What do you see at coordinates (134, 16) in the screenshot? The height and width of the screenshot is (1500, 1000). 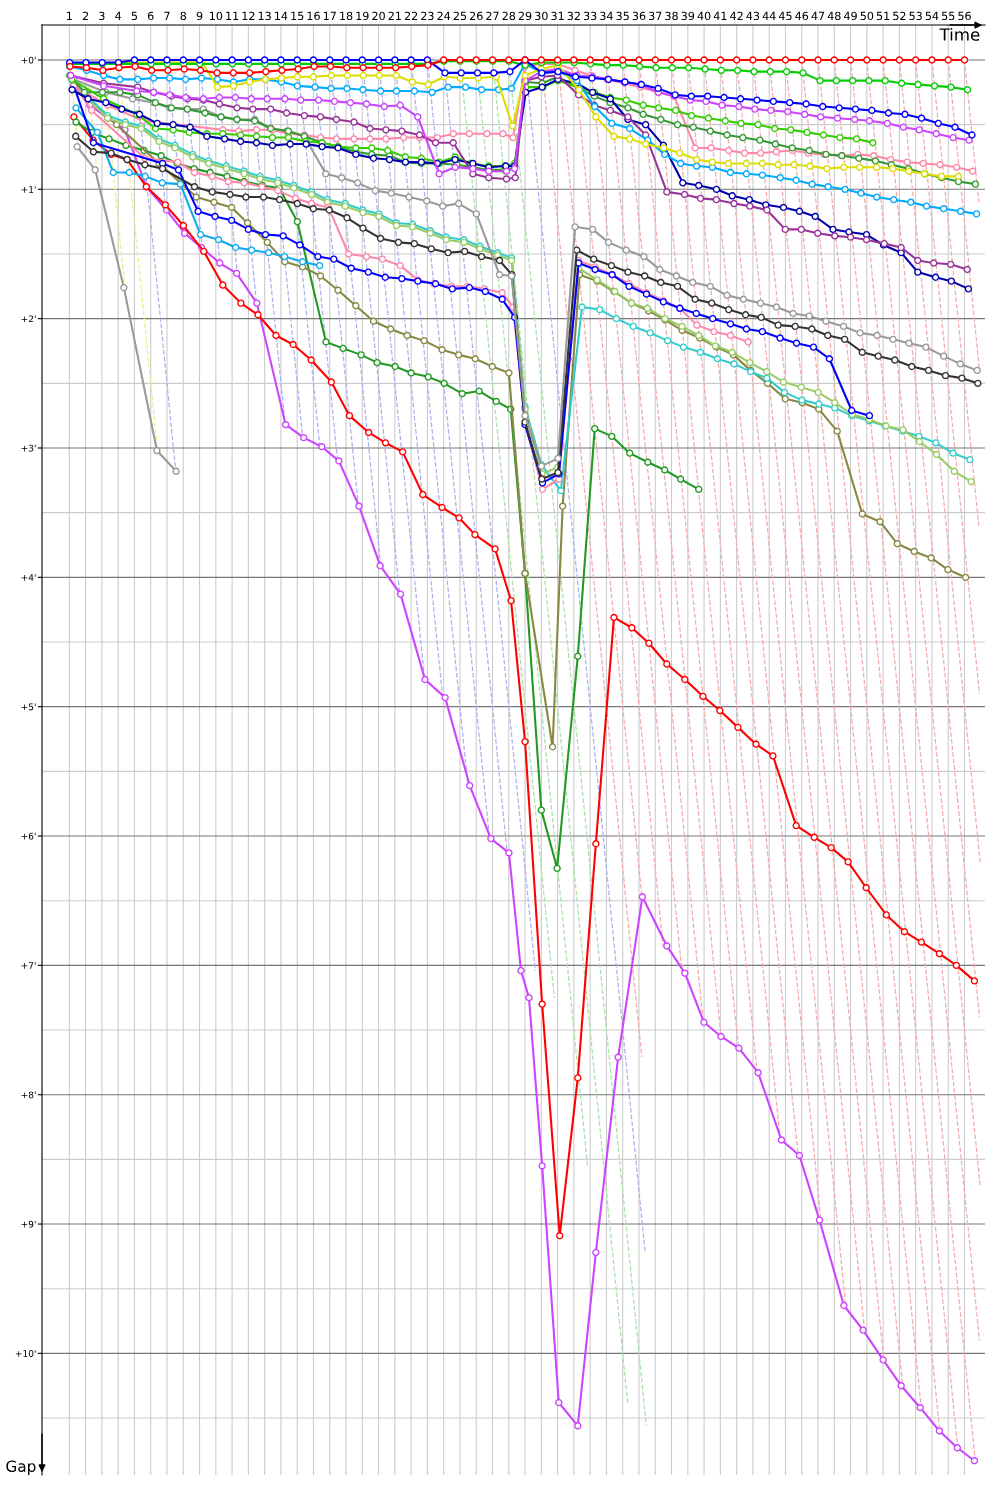 I see `x-tick-label: 5` at bounding box center [134, 16].